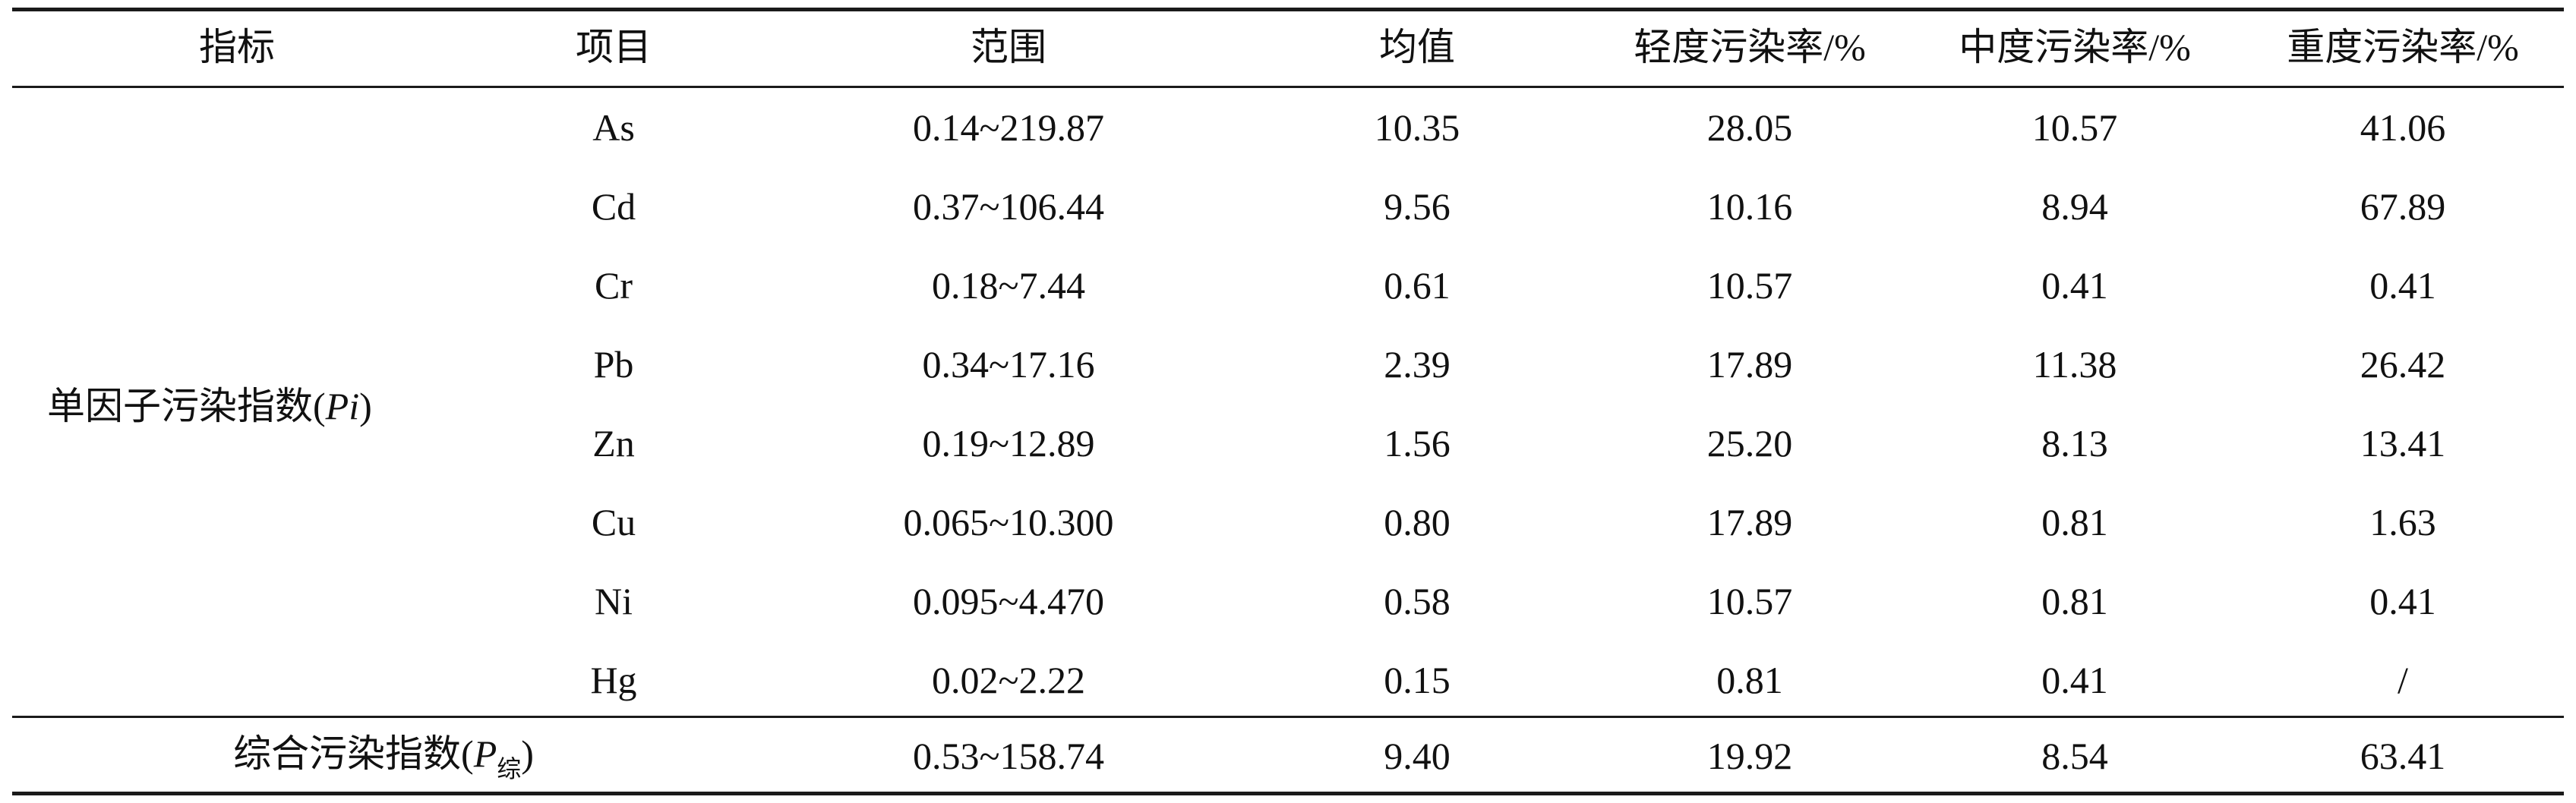 This screenshot has height=803, width=2576. What do you see at coordinates (1750, 680) in the screenshot?
I see `row-light-rate: 0.81` at bounding box center [1750, 680].